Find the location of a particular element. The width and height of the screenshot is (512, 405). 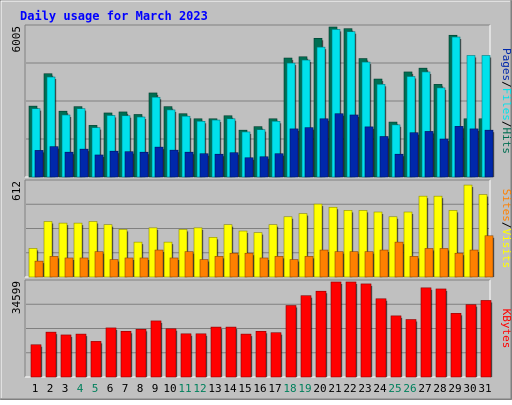

x-tick-label-11: 11 is located at coordinates (184, 388).